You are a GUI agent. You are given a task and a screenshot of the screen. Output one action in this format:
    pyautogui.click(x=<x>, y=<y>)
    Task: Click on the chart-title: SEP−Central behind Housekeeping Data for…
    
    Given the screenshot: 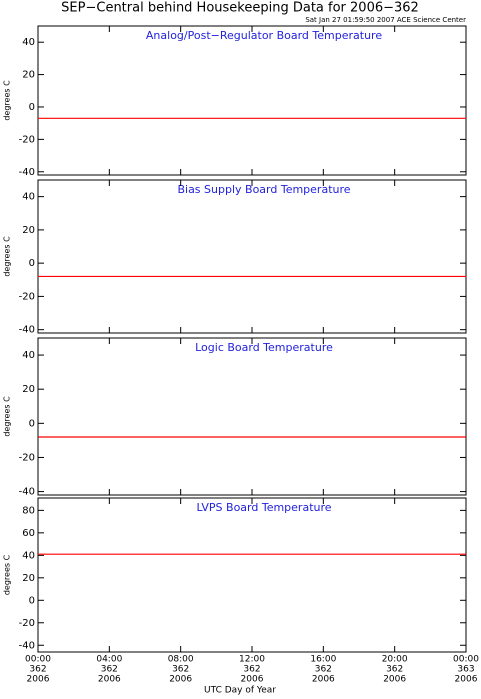 What is the action you would take?
    pyautogui.click(x=240, y=8)
    